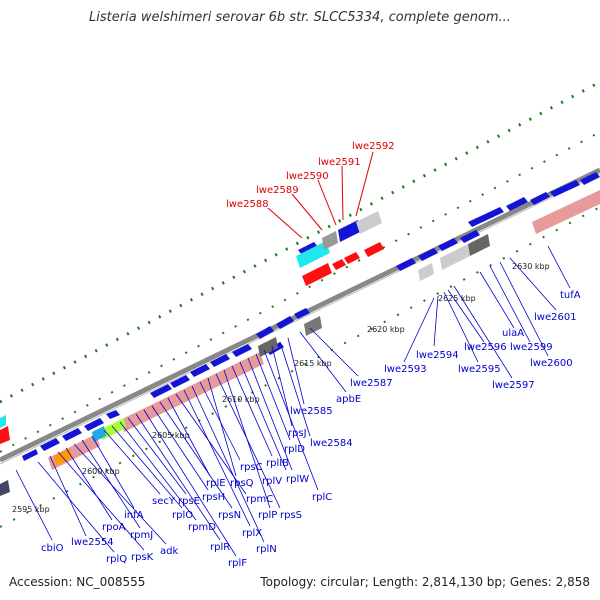 The width and height of the screenshot is (600, 600). What do you see at coordinates (229, 515) in the screenshot?
I see `gene-label: rpsN` at bounding box center [229, 515].